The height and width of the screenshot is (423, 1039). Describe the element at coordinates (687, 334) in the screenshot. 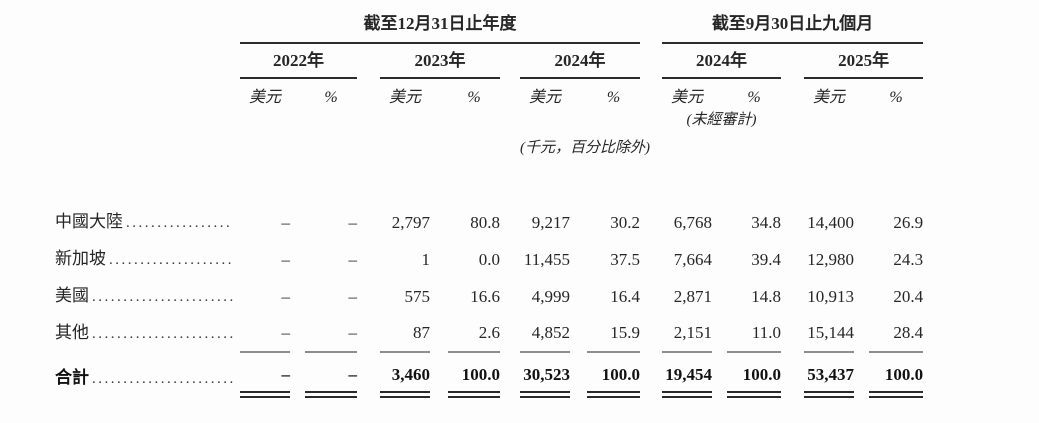

I see `cell-usd-2024-9m: 2,151` at that location.